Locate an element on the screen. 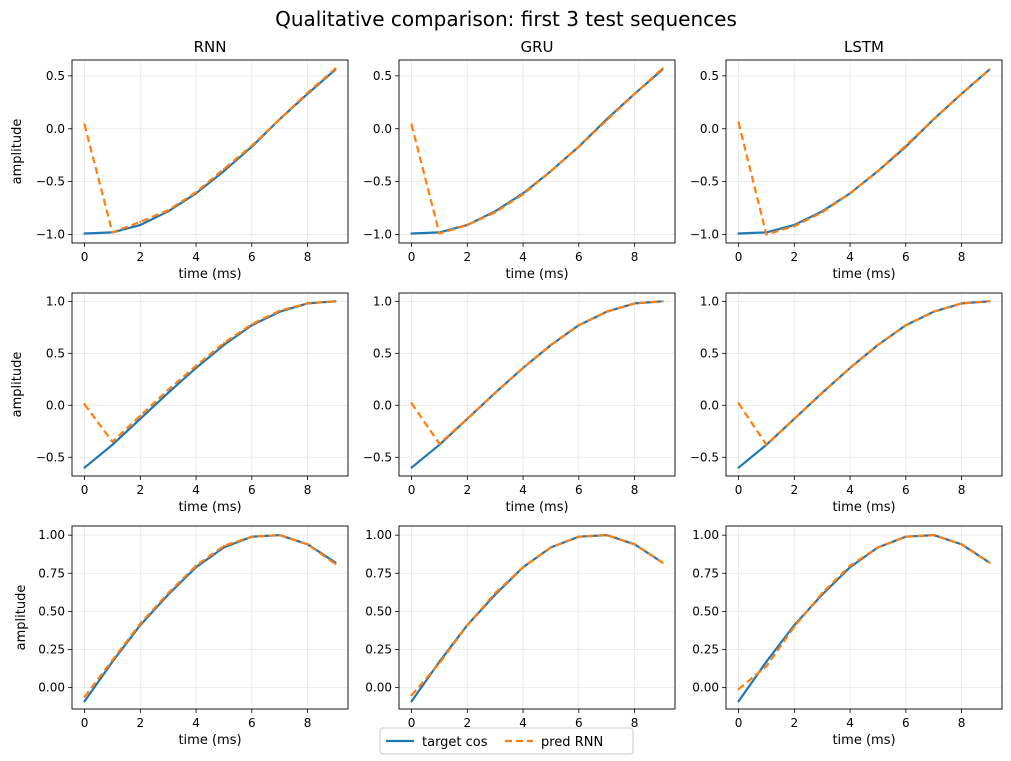  y-tick-label: 1.00 is located at coordinates (705, 535).